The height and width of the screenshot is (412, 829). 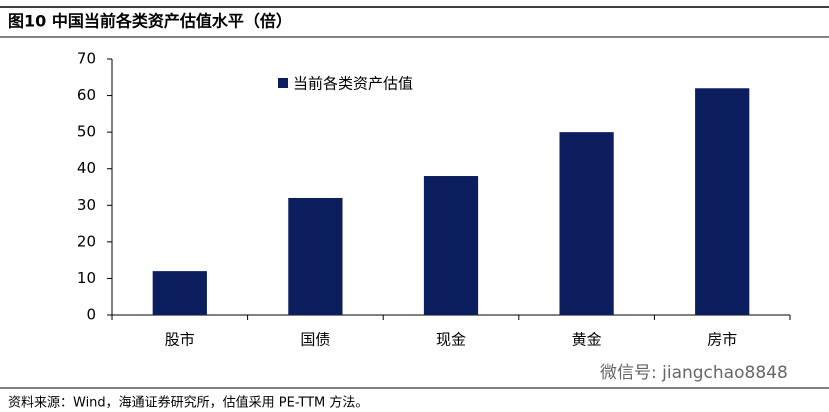 What do you see at coordinates (86, 205) in the screenshot?
I see `y-tick-label: 30` at bounding box center [86, 205].